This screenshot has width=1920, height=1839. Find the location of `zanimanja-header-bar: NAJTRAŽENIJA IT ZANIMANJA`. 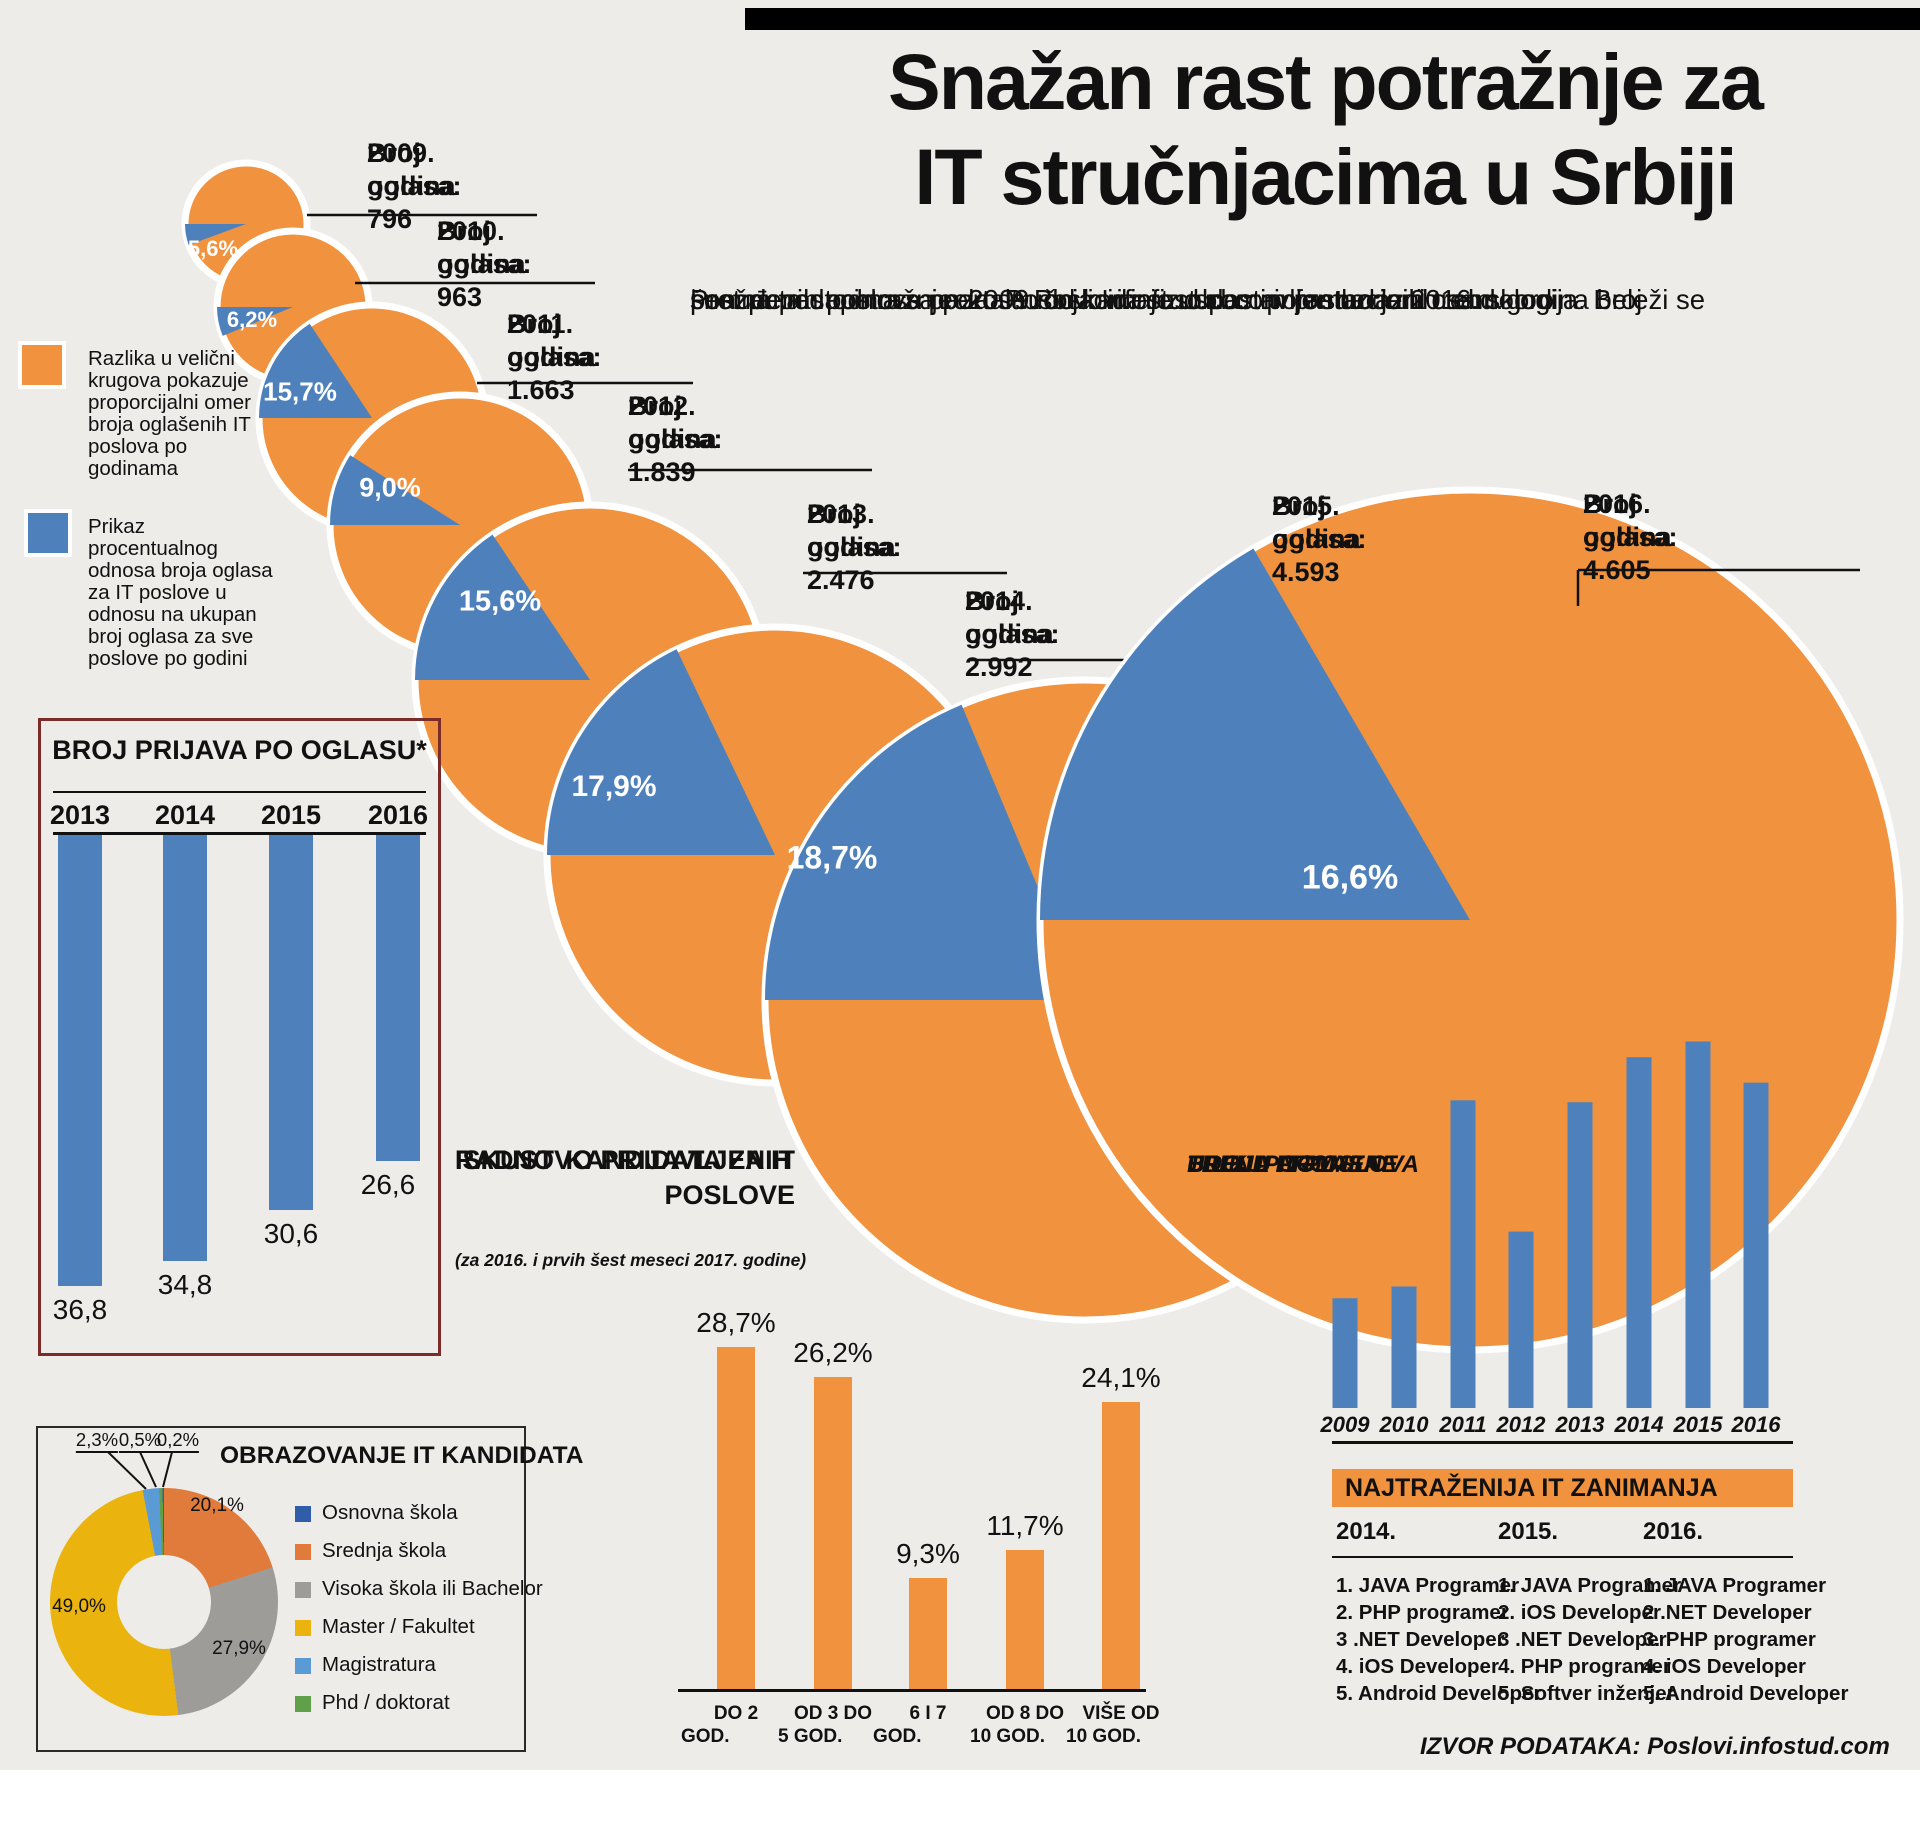

zanimanja-header-bar: NAJTRAŽENIJA IT ZANIMANJA is located at coordinates (1562, 1488).